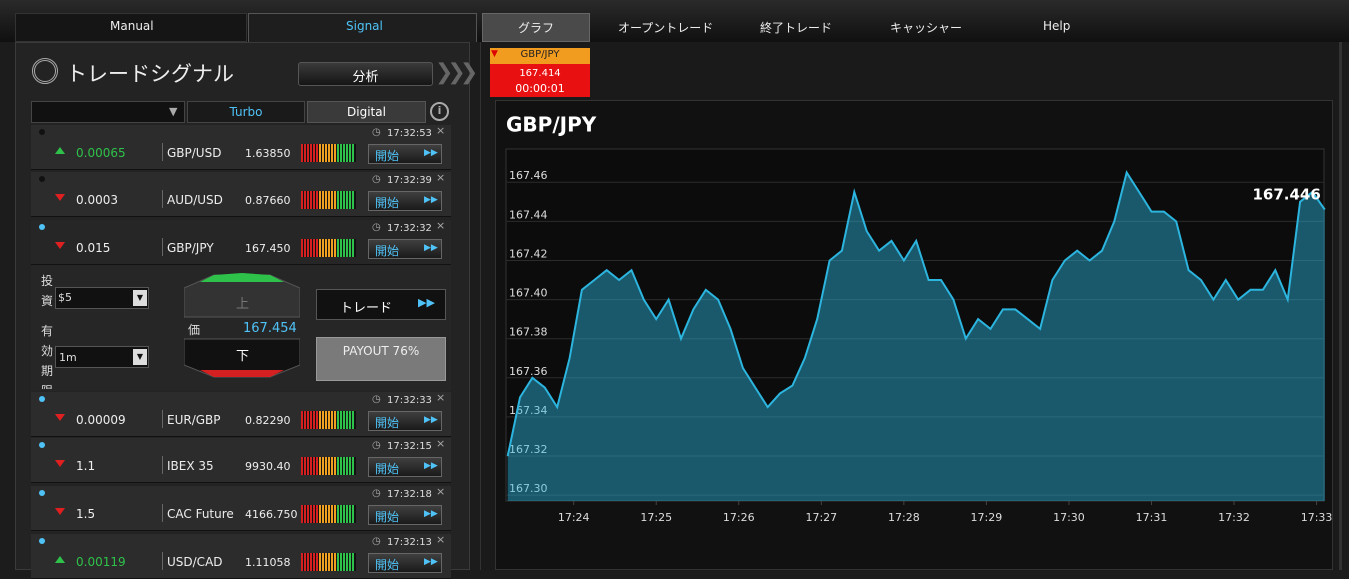  Describe the element at coordinates (242, 325) in the screenshot. I see `direction-buttons` at that location.